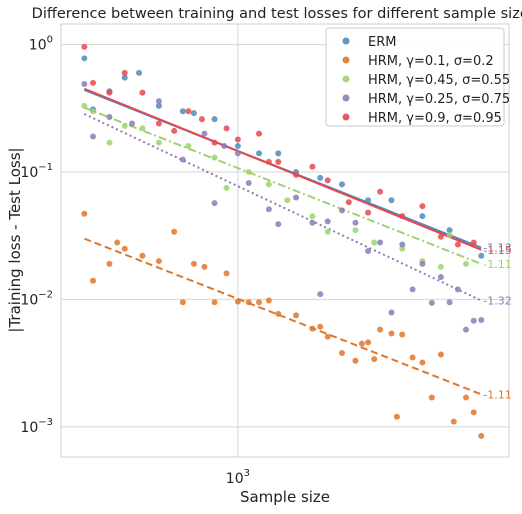 The height and width of the screenshot is (514, 522). Describe the element at coordinates (439, 80) in the screenshot. I see `legend-label: HRM, γ=0.45, σ=0.55` at that location.